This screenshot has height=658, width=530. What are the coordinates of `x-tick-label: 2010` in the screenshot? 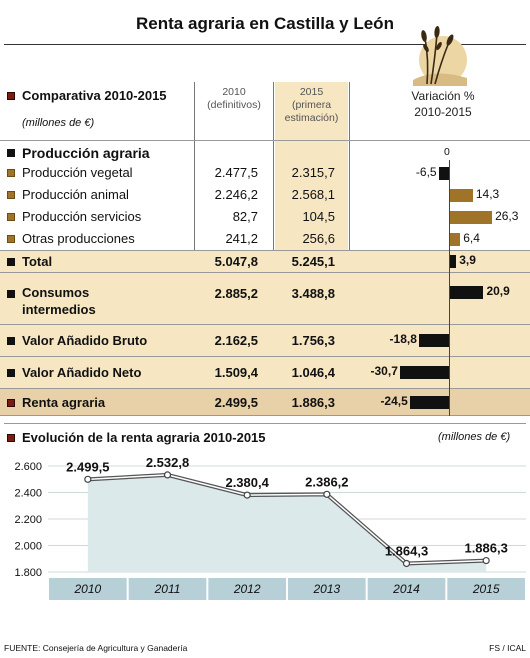 It's located at (87, 589).